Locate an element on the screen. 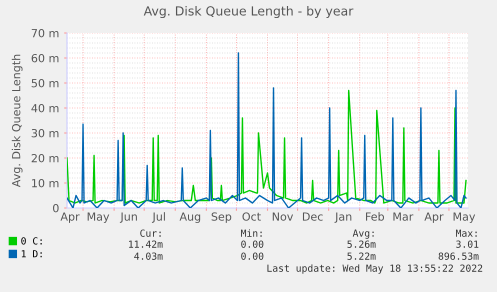  y-axis-title: Avg. Disk Queue Length is located at coordinates (17, 121).